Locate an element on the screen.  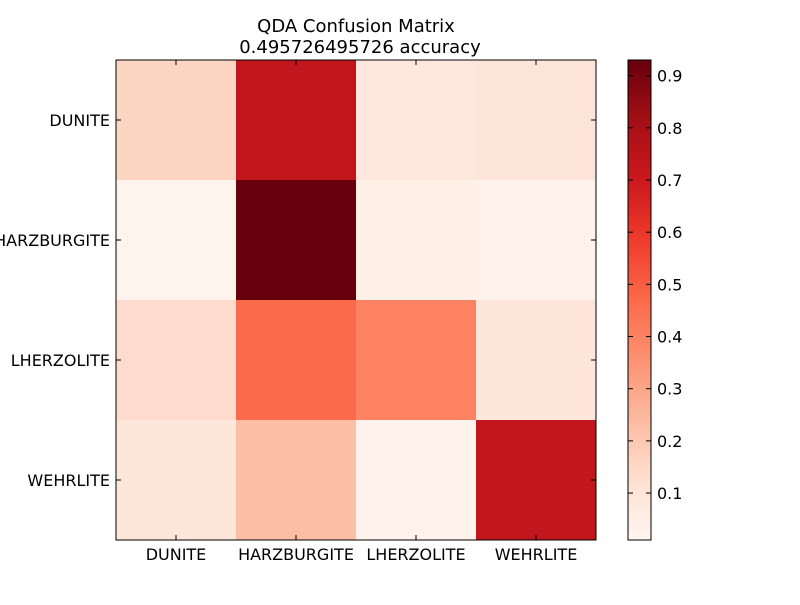
colorbar-tick-label: 0.3 is located at coordinates (669, 389).